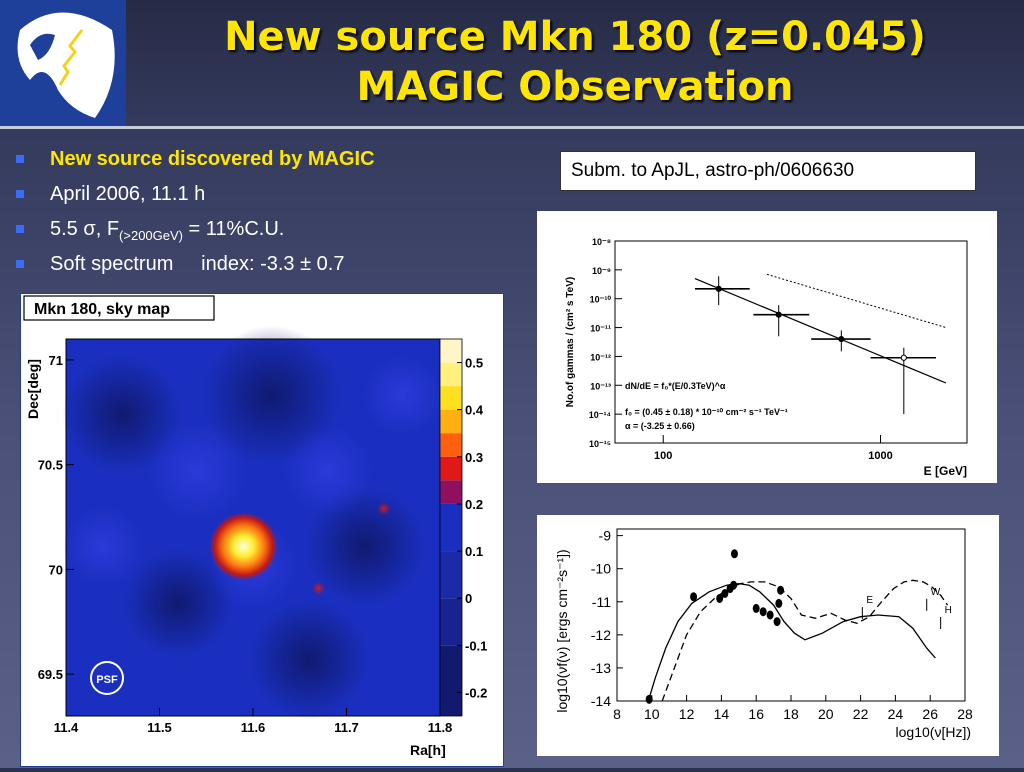 The width and height of the screenshot is (1024, 772). What do you see at coordinates (826, 714) in the screenshot?
I see `x-tick-label: 20` at bounding box center [826, 714].